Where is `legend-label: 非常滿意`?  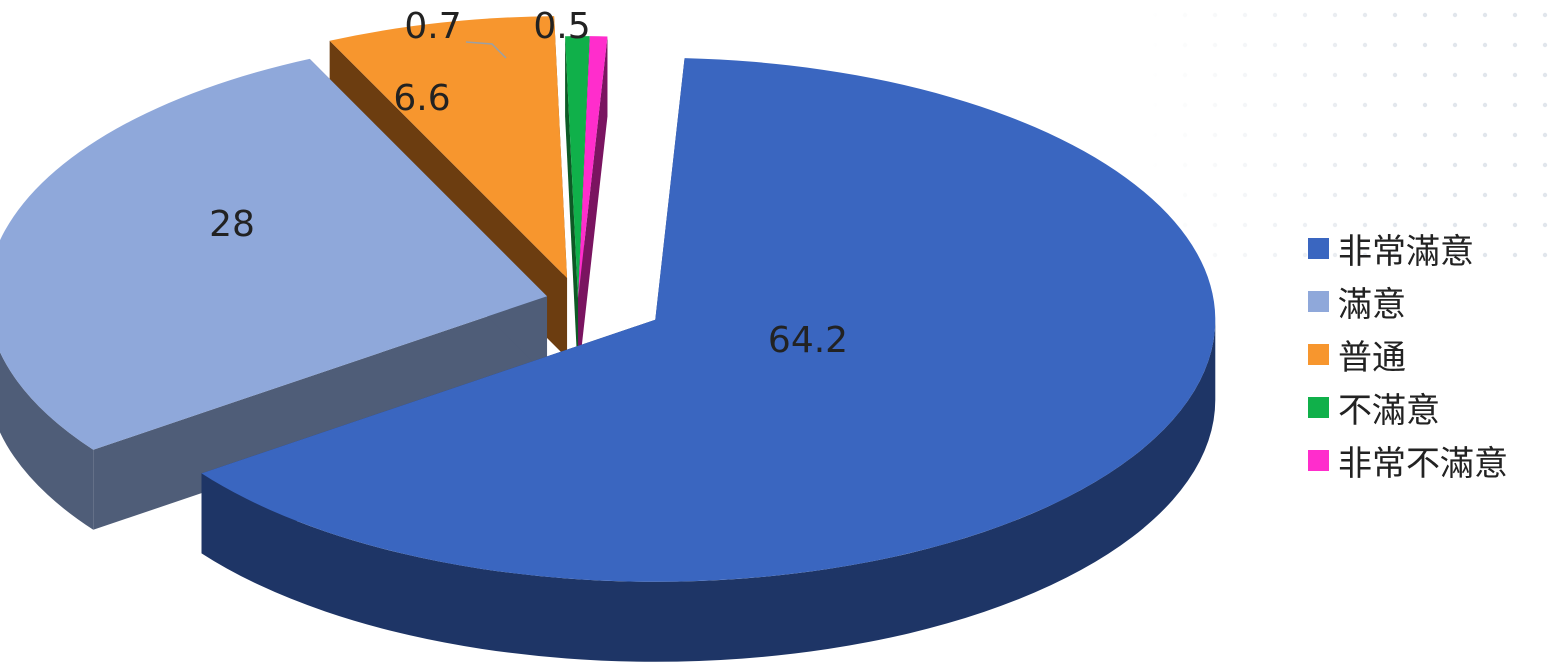
legend-label: 非常滿意 is located at coordinates (1406, 252).